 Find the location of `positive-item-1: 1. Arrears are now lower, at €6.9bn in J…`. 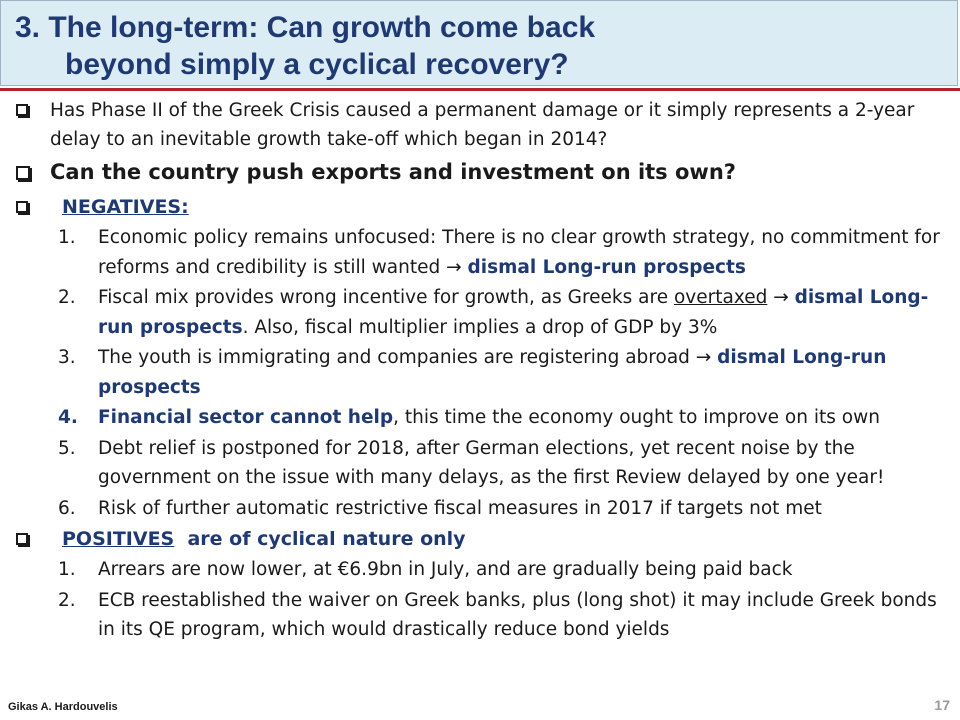

positive-item-1: 1. Arrears are now lower, at €6.9bn in J… is located at coordinates (482, 570).